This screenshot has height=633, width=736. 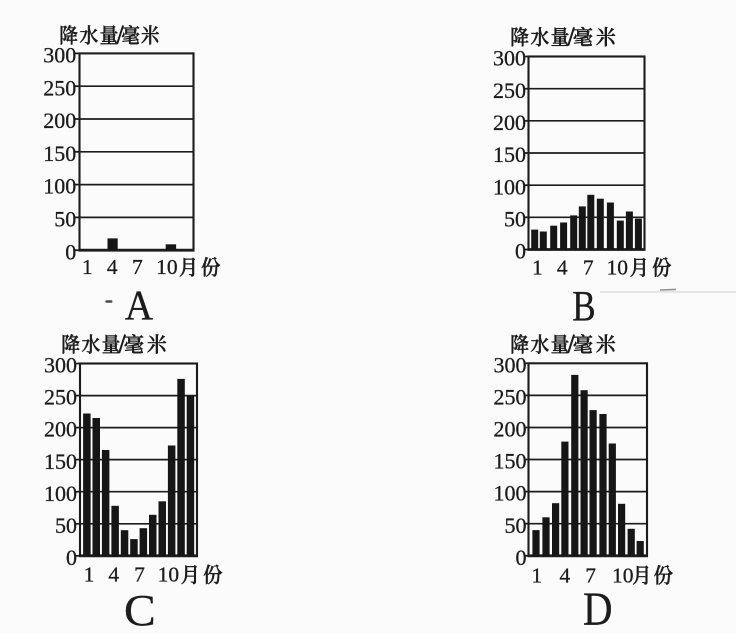 What do you see at coordinates (583, 306) in the screenshot?
I see `svg-text: B` at bounding box center [583, 306].